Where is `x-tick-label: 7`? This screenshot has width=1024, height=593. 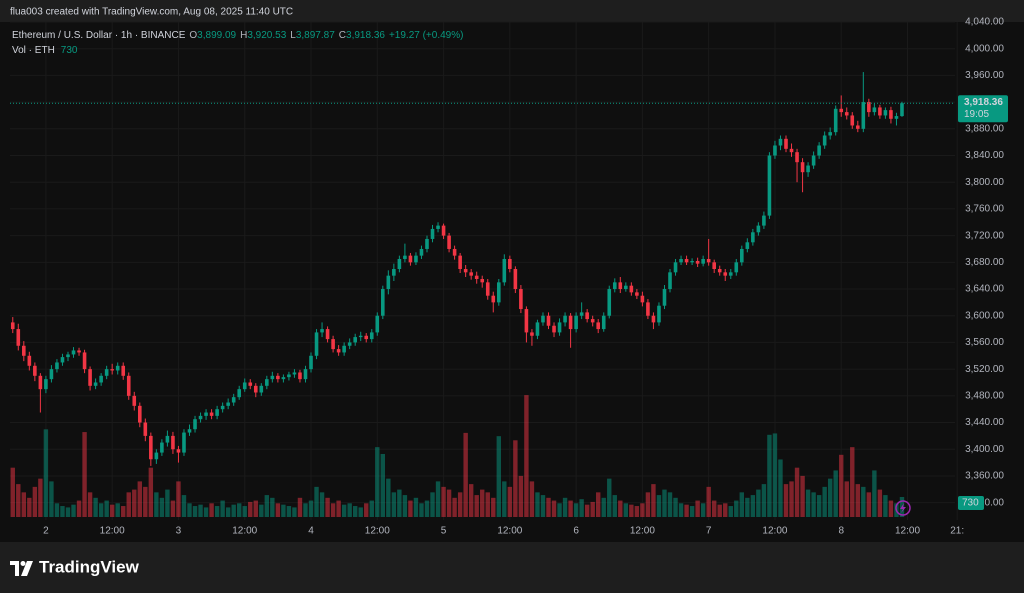 x-tick-label: 7 is located at coordinates (709, 531).